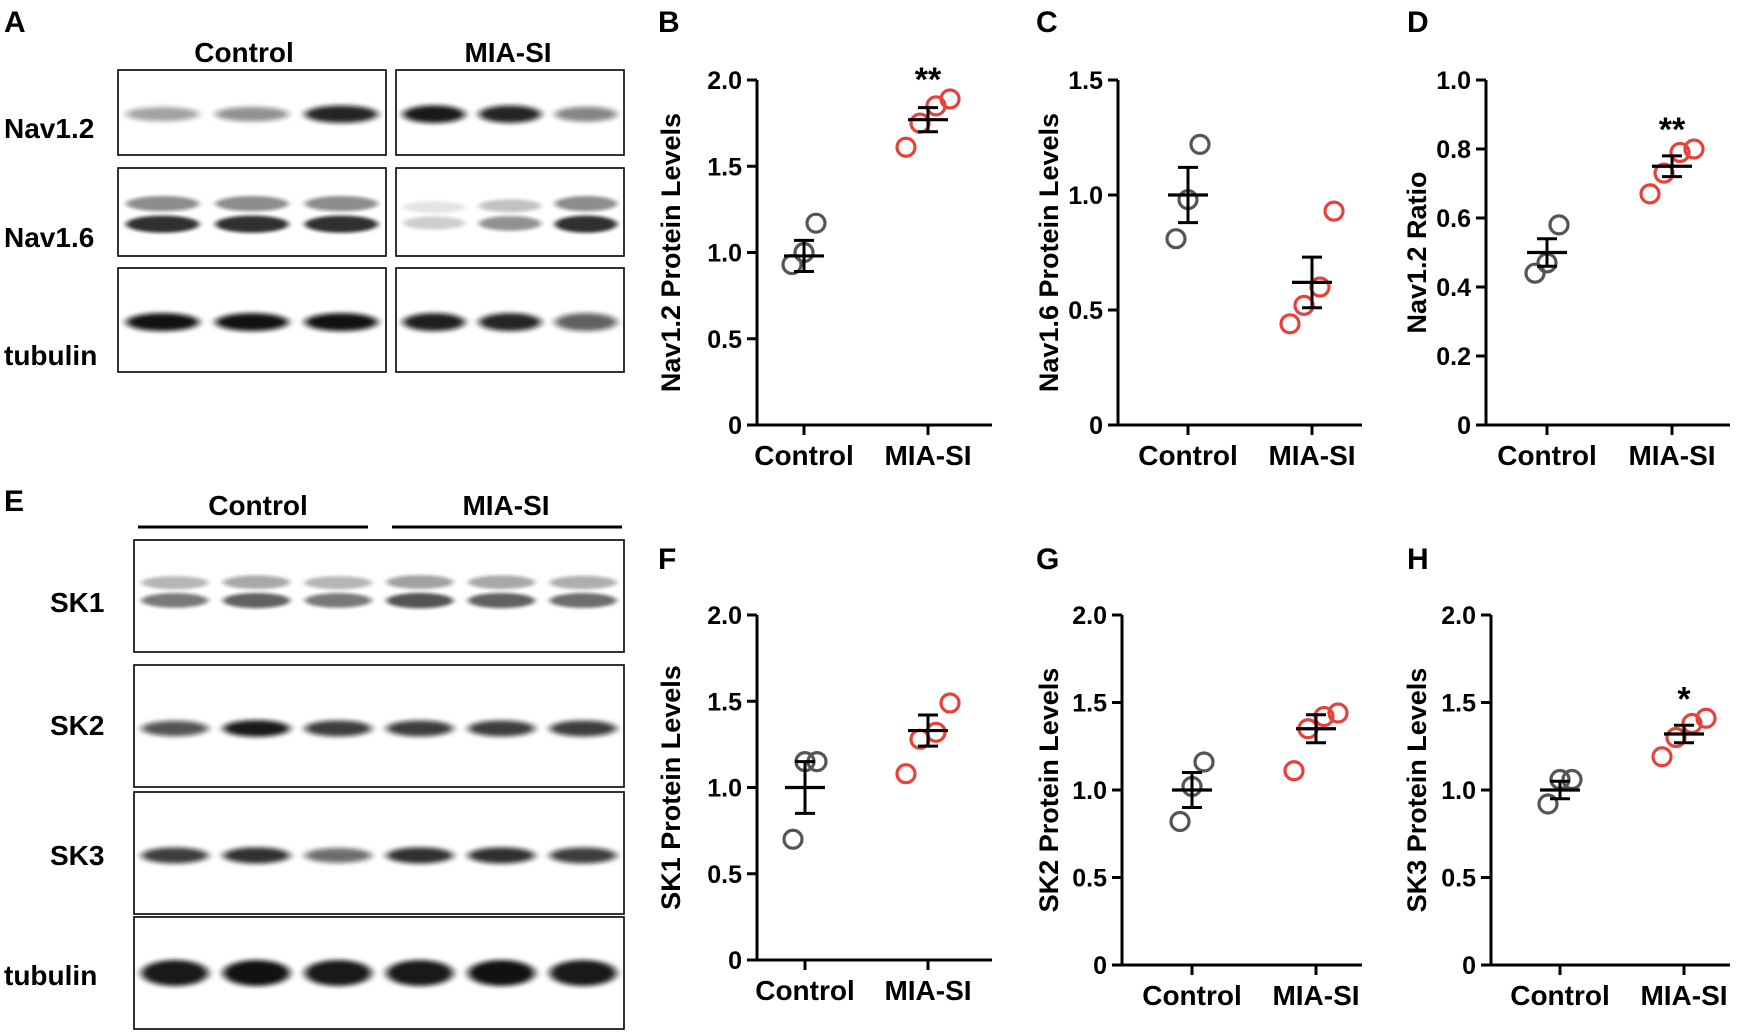 This screenshot has width=1760, height=1035. Describe the element at coordinates (1453, 219) in the screenshot. I see `y-tick-label: 0.6` at that location.